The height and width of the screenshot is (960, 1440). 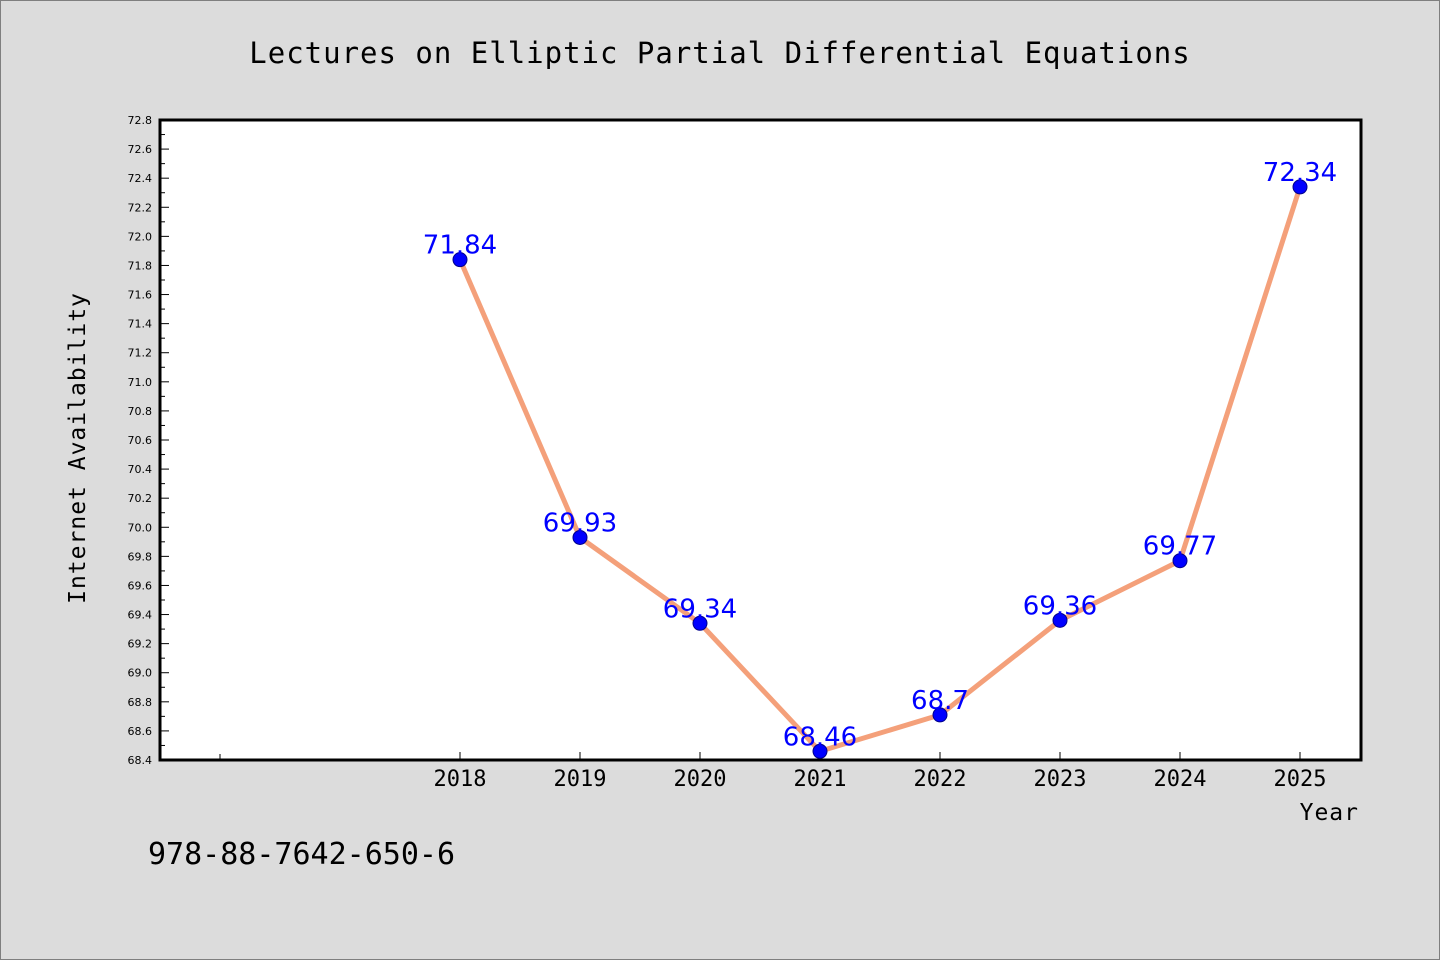 What do you see at coordinates (140, 382) in the screenshot?
I see `y-tick-label: 71.0` at bounding box center [140, 382].